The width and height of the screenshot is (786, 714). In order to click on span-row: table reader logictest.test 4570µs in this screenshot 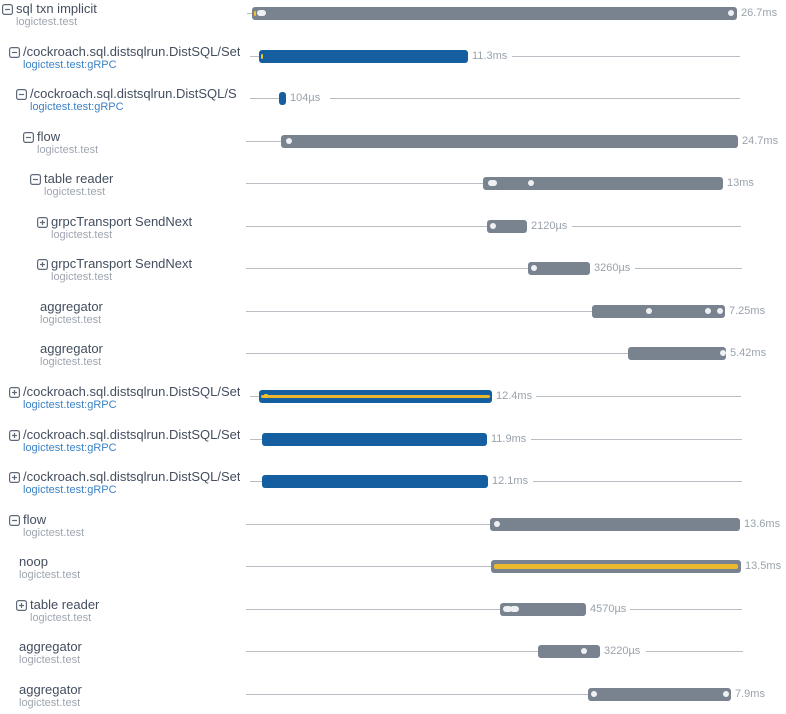, I will do `click(393, 618)`.